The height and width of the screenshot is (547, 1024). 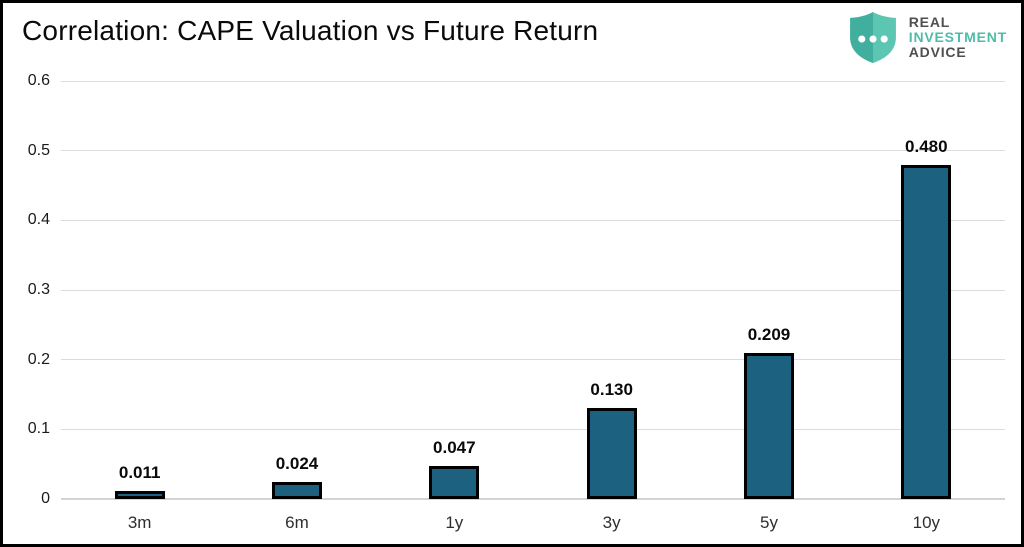 I want to click on gridline-0.6, so click(x=533, y=81).